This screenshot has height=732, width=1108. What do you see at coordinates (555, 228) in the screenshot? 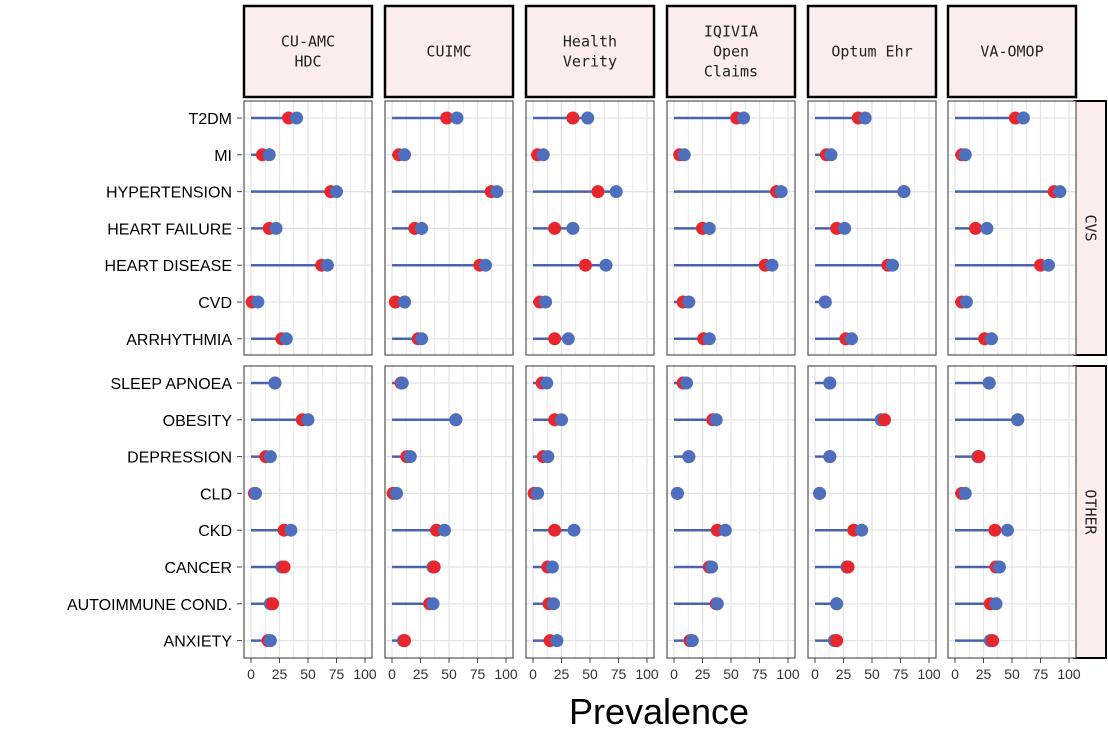
I see `point-red-heart-failure` at bounding box center [555, 228].